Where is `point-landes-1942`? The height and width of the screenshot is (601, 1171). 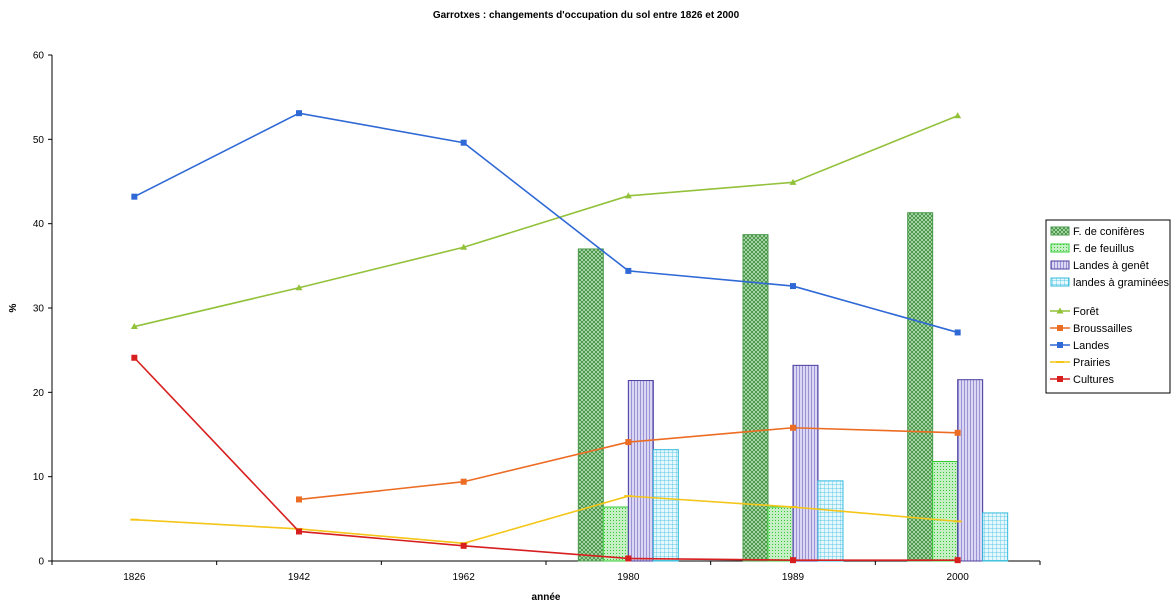
point-landes-1942 is located at coordinates (299, 113).